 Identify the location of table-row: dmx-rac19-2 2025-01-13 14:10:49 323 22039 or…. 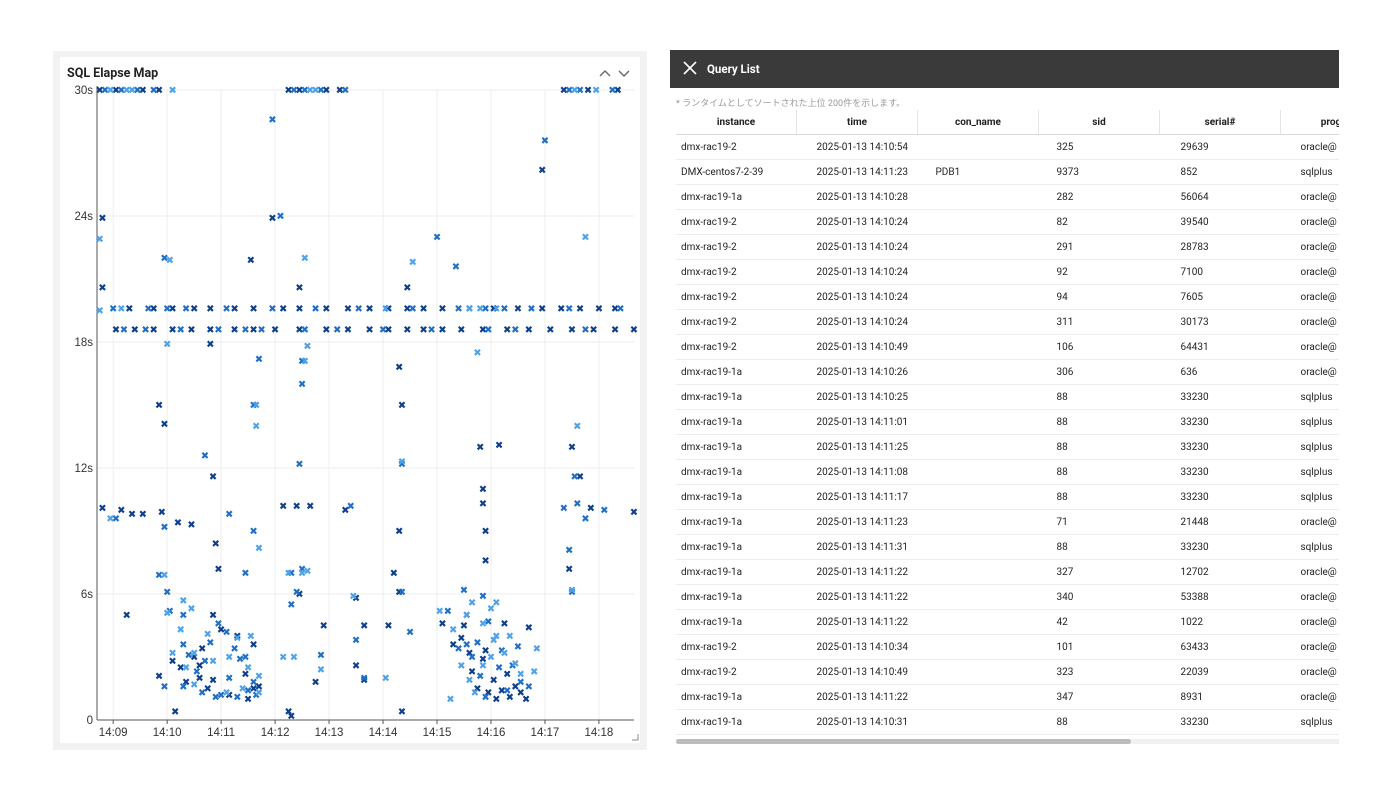
(1007, 672).